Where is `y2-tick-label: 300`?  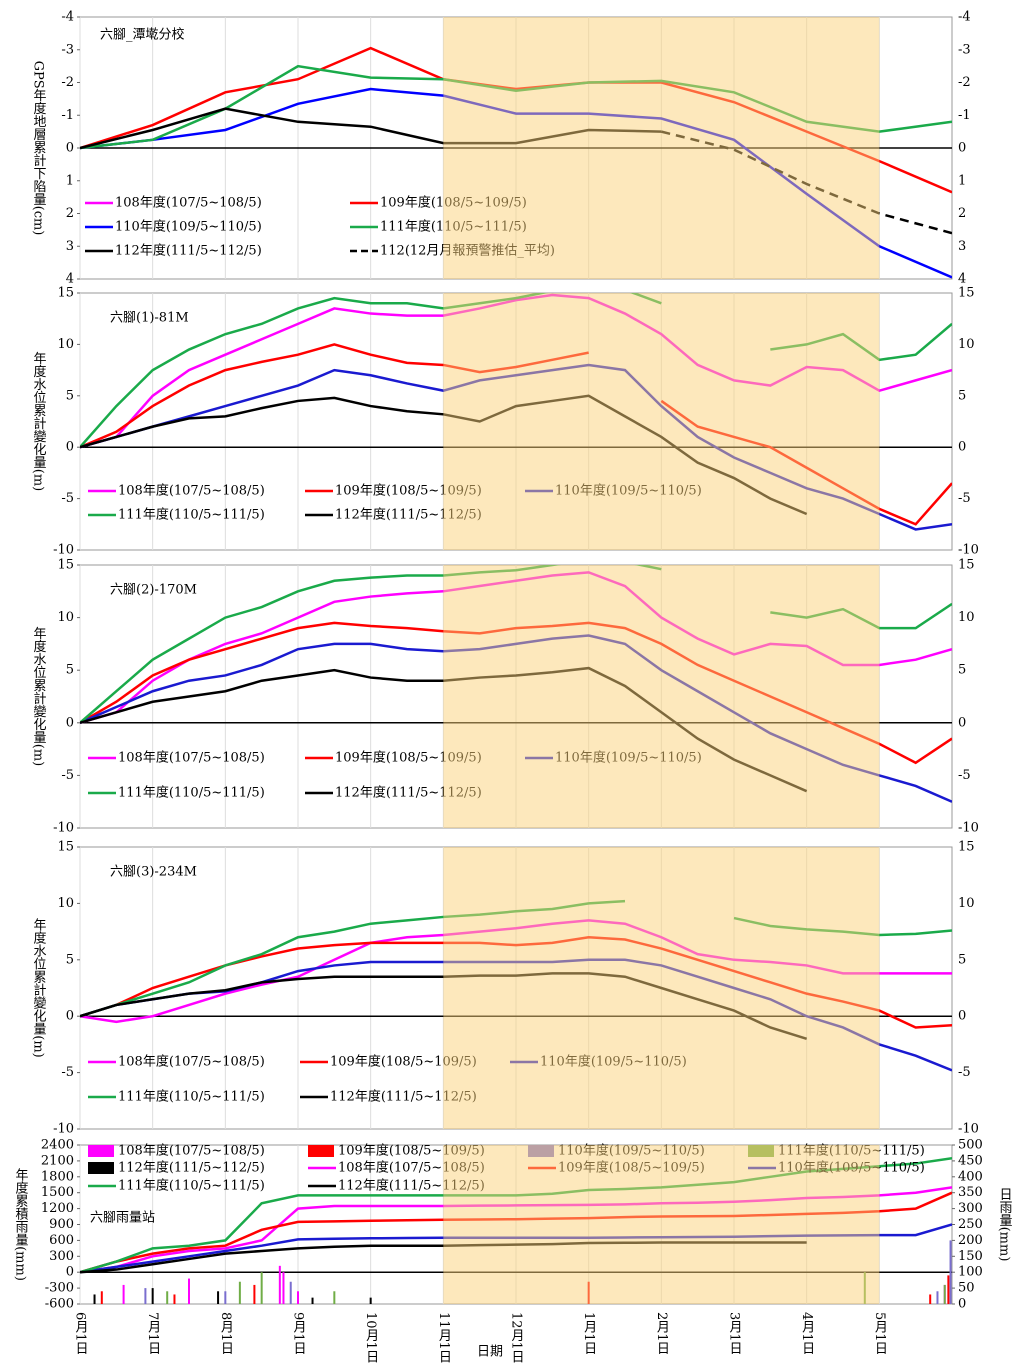
y2-tick-label: 300 is located at coordinates (970, 1208).